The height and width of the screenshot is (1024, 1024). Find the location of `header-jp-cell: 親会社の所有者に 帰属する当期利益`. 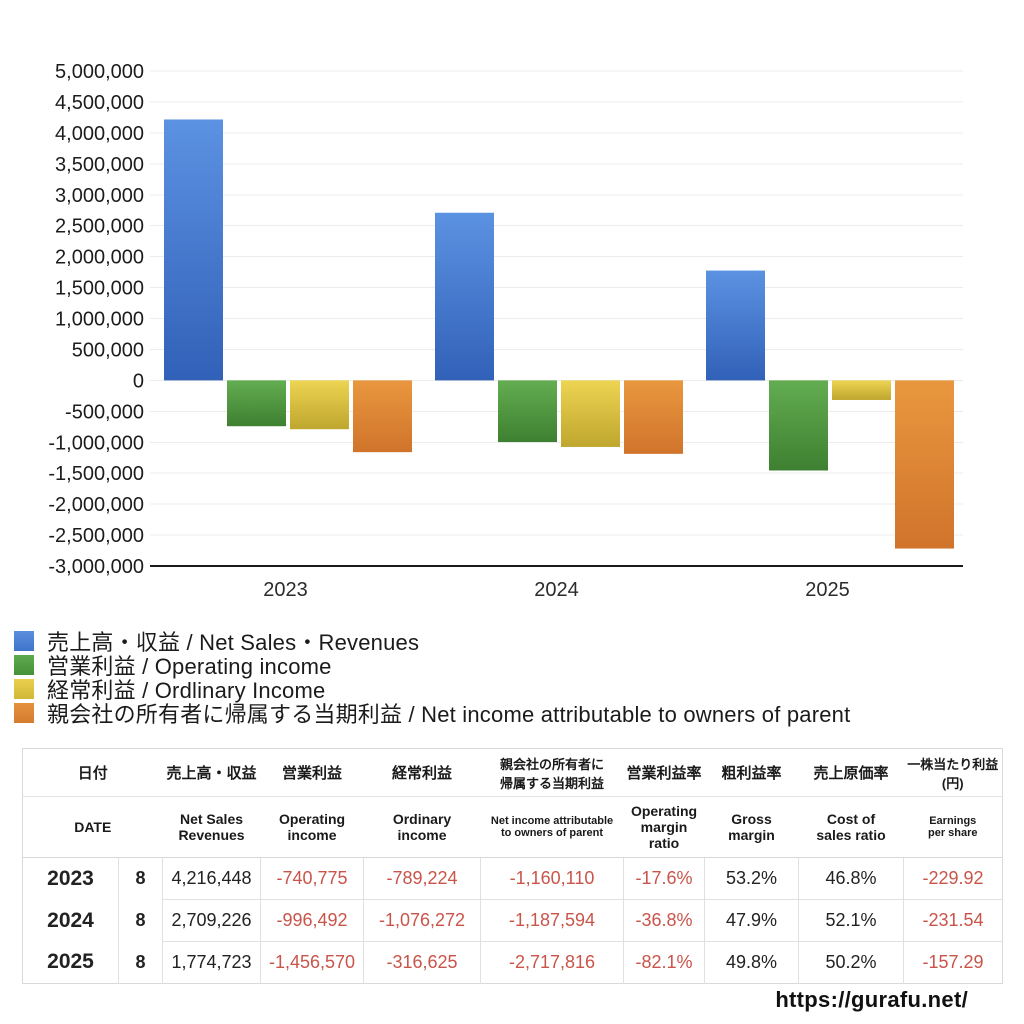

header-jp-cell: 親会社の所有者に 帰属する当期利益 is located at coordinates (552, 772).